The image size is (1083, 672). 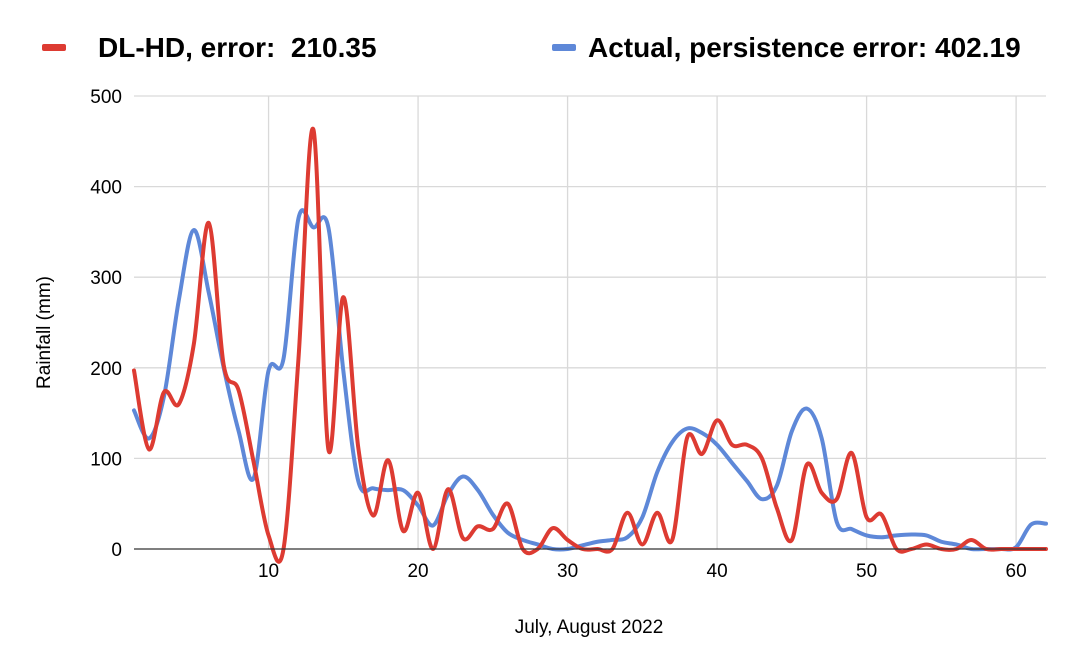 I want to click on x-tick-label: 20, so click(x=417, y=571).